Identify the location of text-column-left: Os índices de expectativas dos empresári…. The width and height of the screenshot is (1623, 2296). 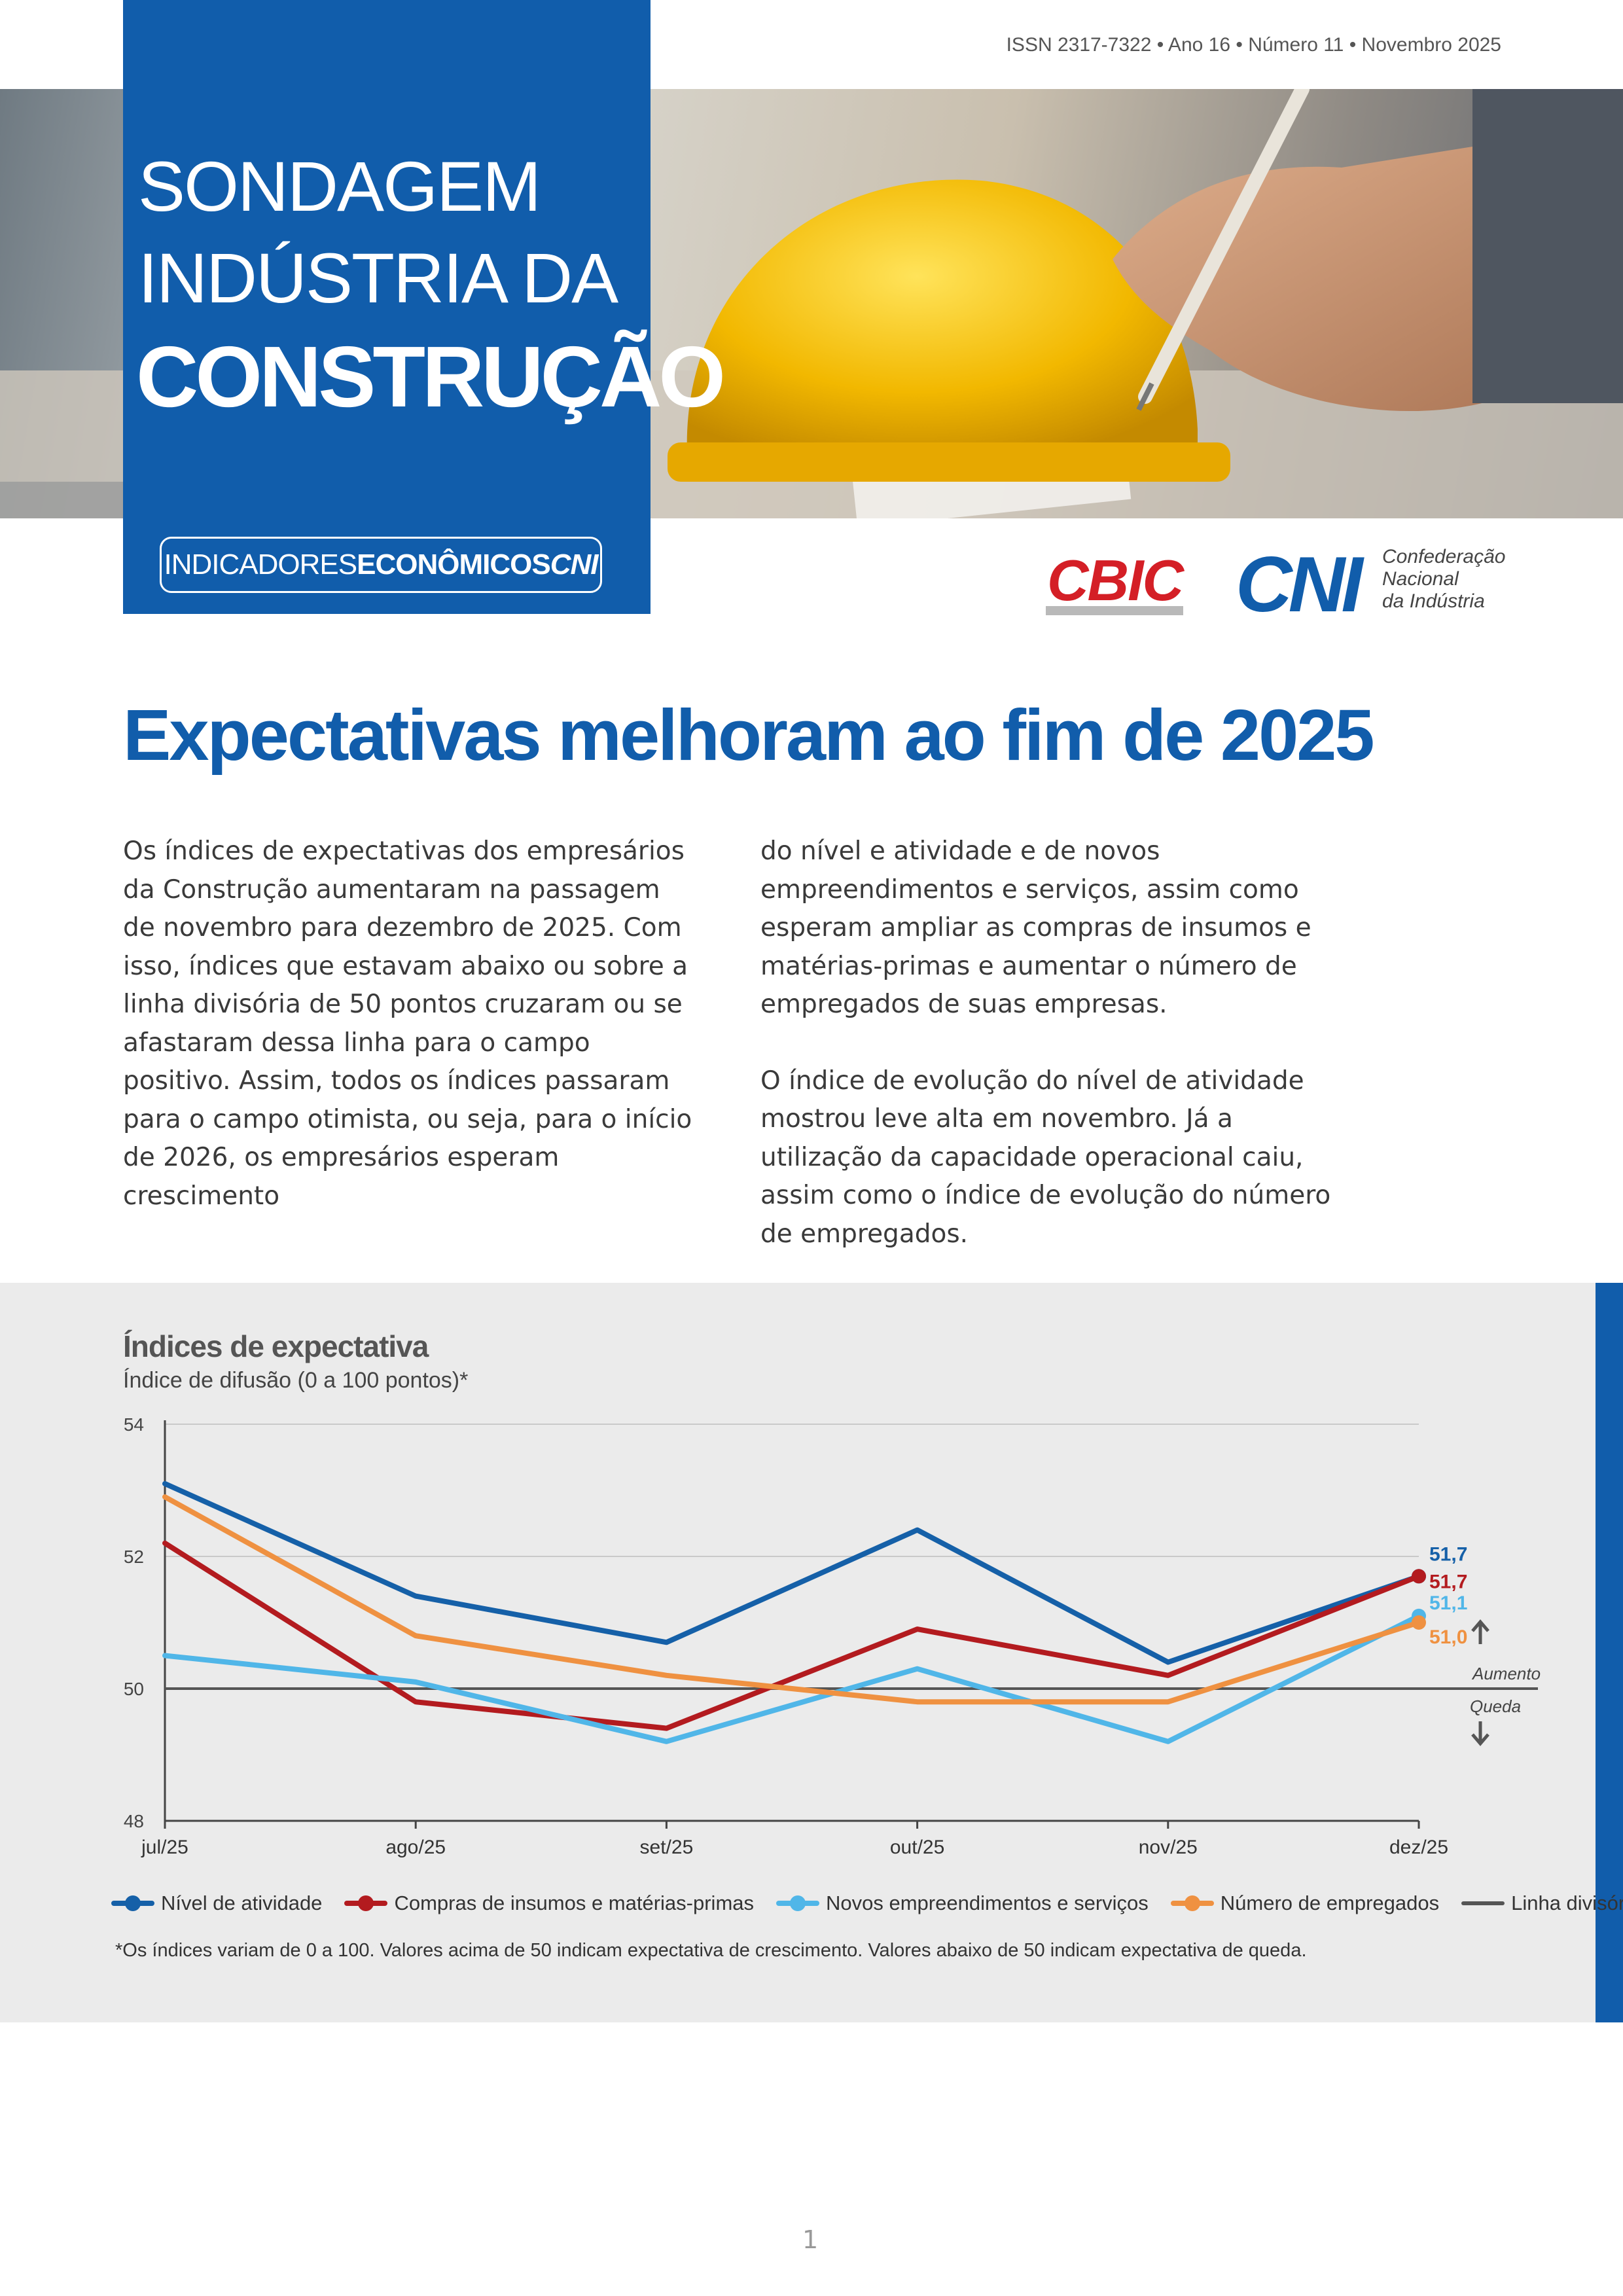
(411, 1024).